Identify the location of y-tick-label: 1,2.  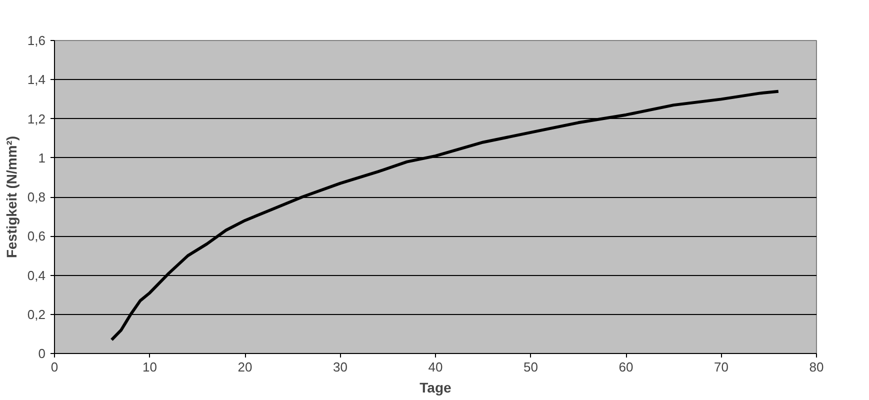
(36, 118).